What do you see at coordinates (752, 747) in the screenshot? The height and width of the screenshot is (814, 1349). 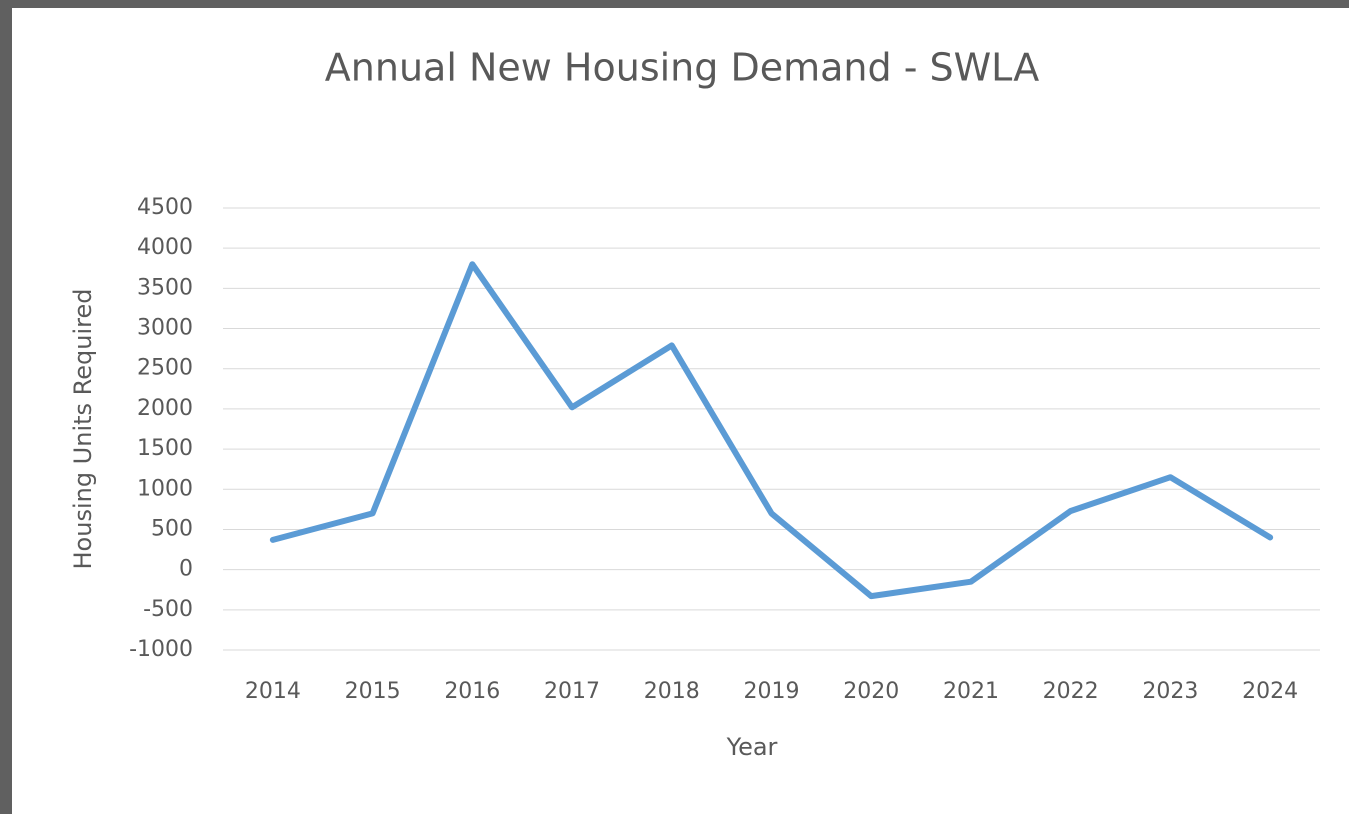 I see `x-axis-label: Year` at bounding box center [752, 747].